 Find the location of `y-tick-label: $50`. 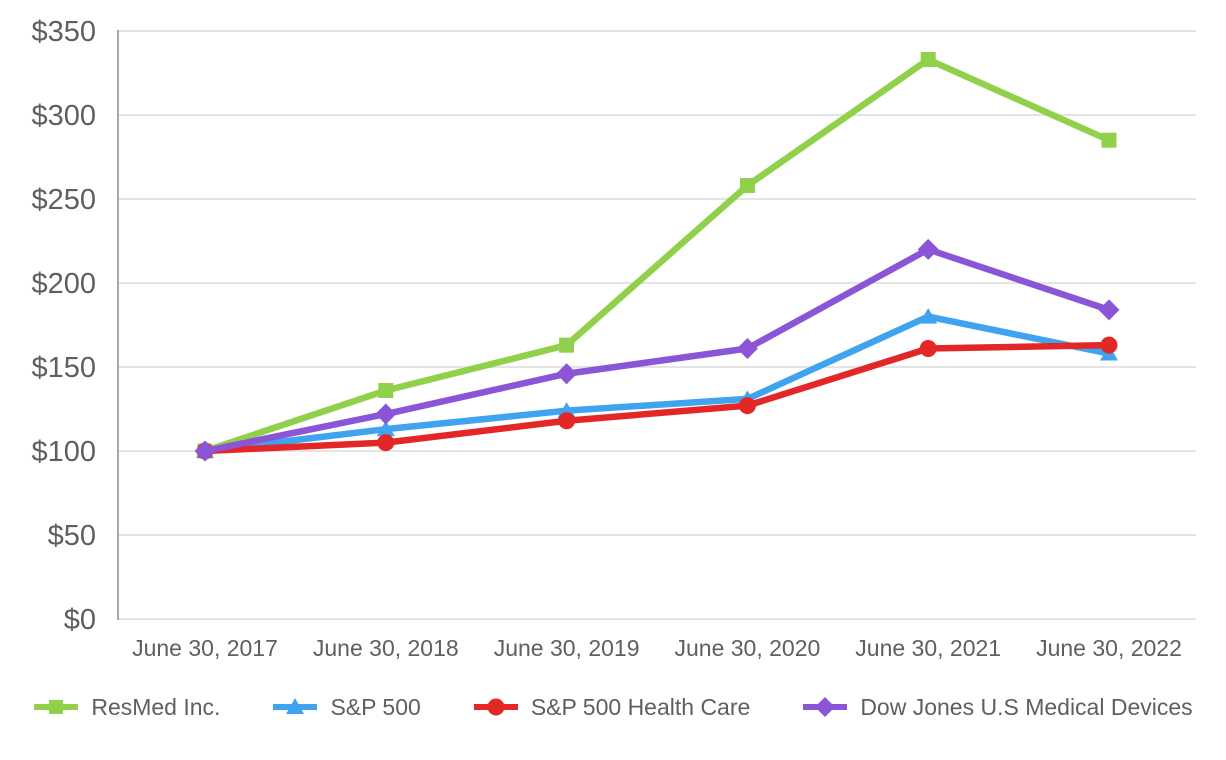

y-tick-label: $50 is located at coordinates (72, 536).